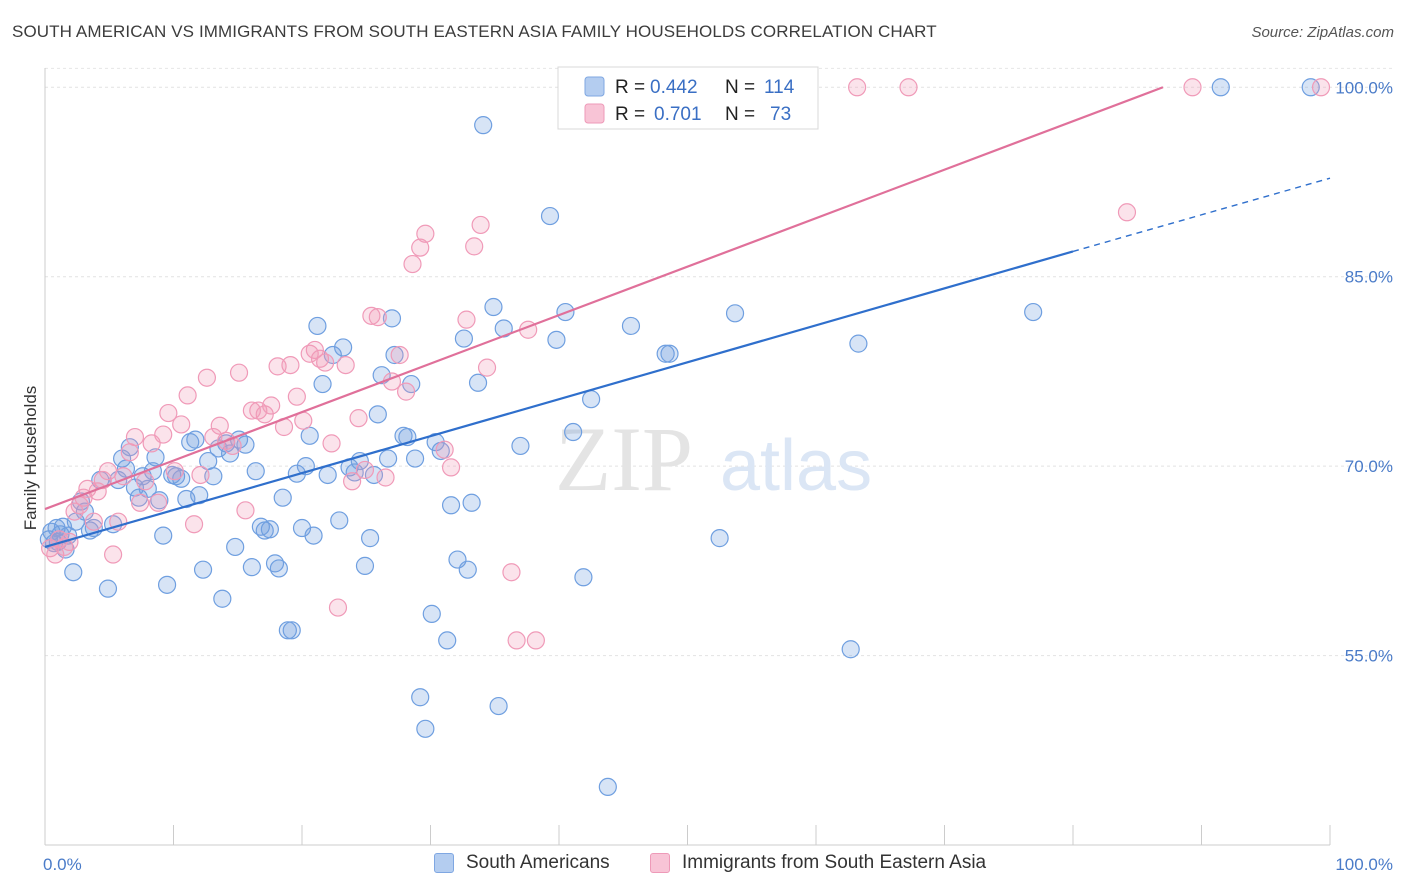 Image resolution: width=1406 pixels, height=892 pixels. Describe the element at coordinates (713, 459) in the screenshot. I see `watermark: ZIP atlas` at that location.